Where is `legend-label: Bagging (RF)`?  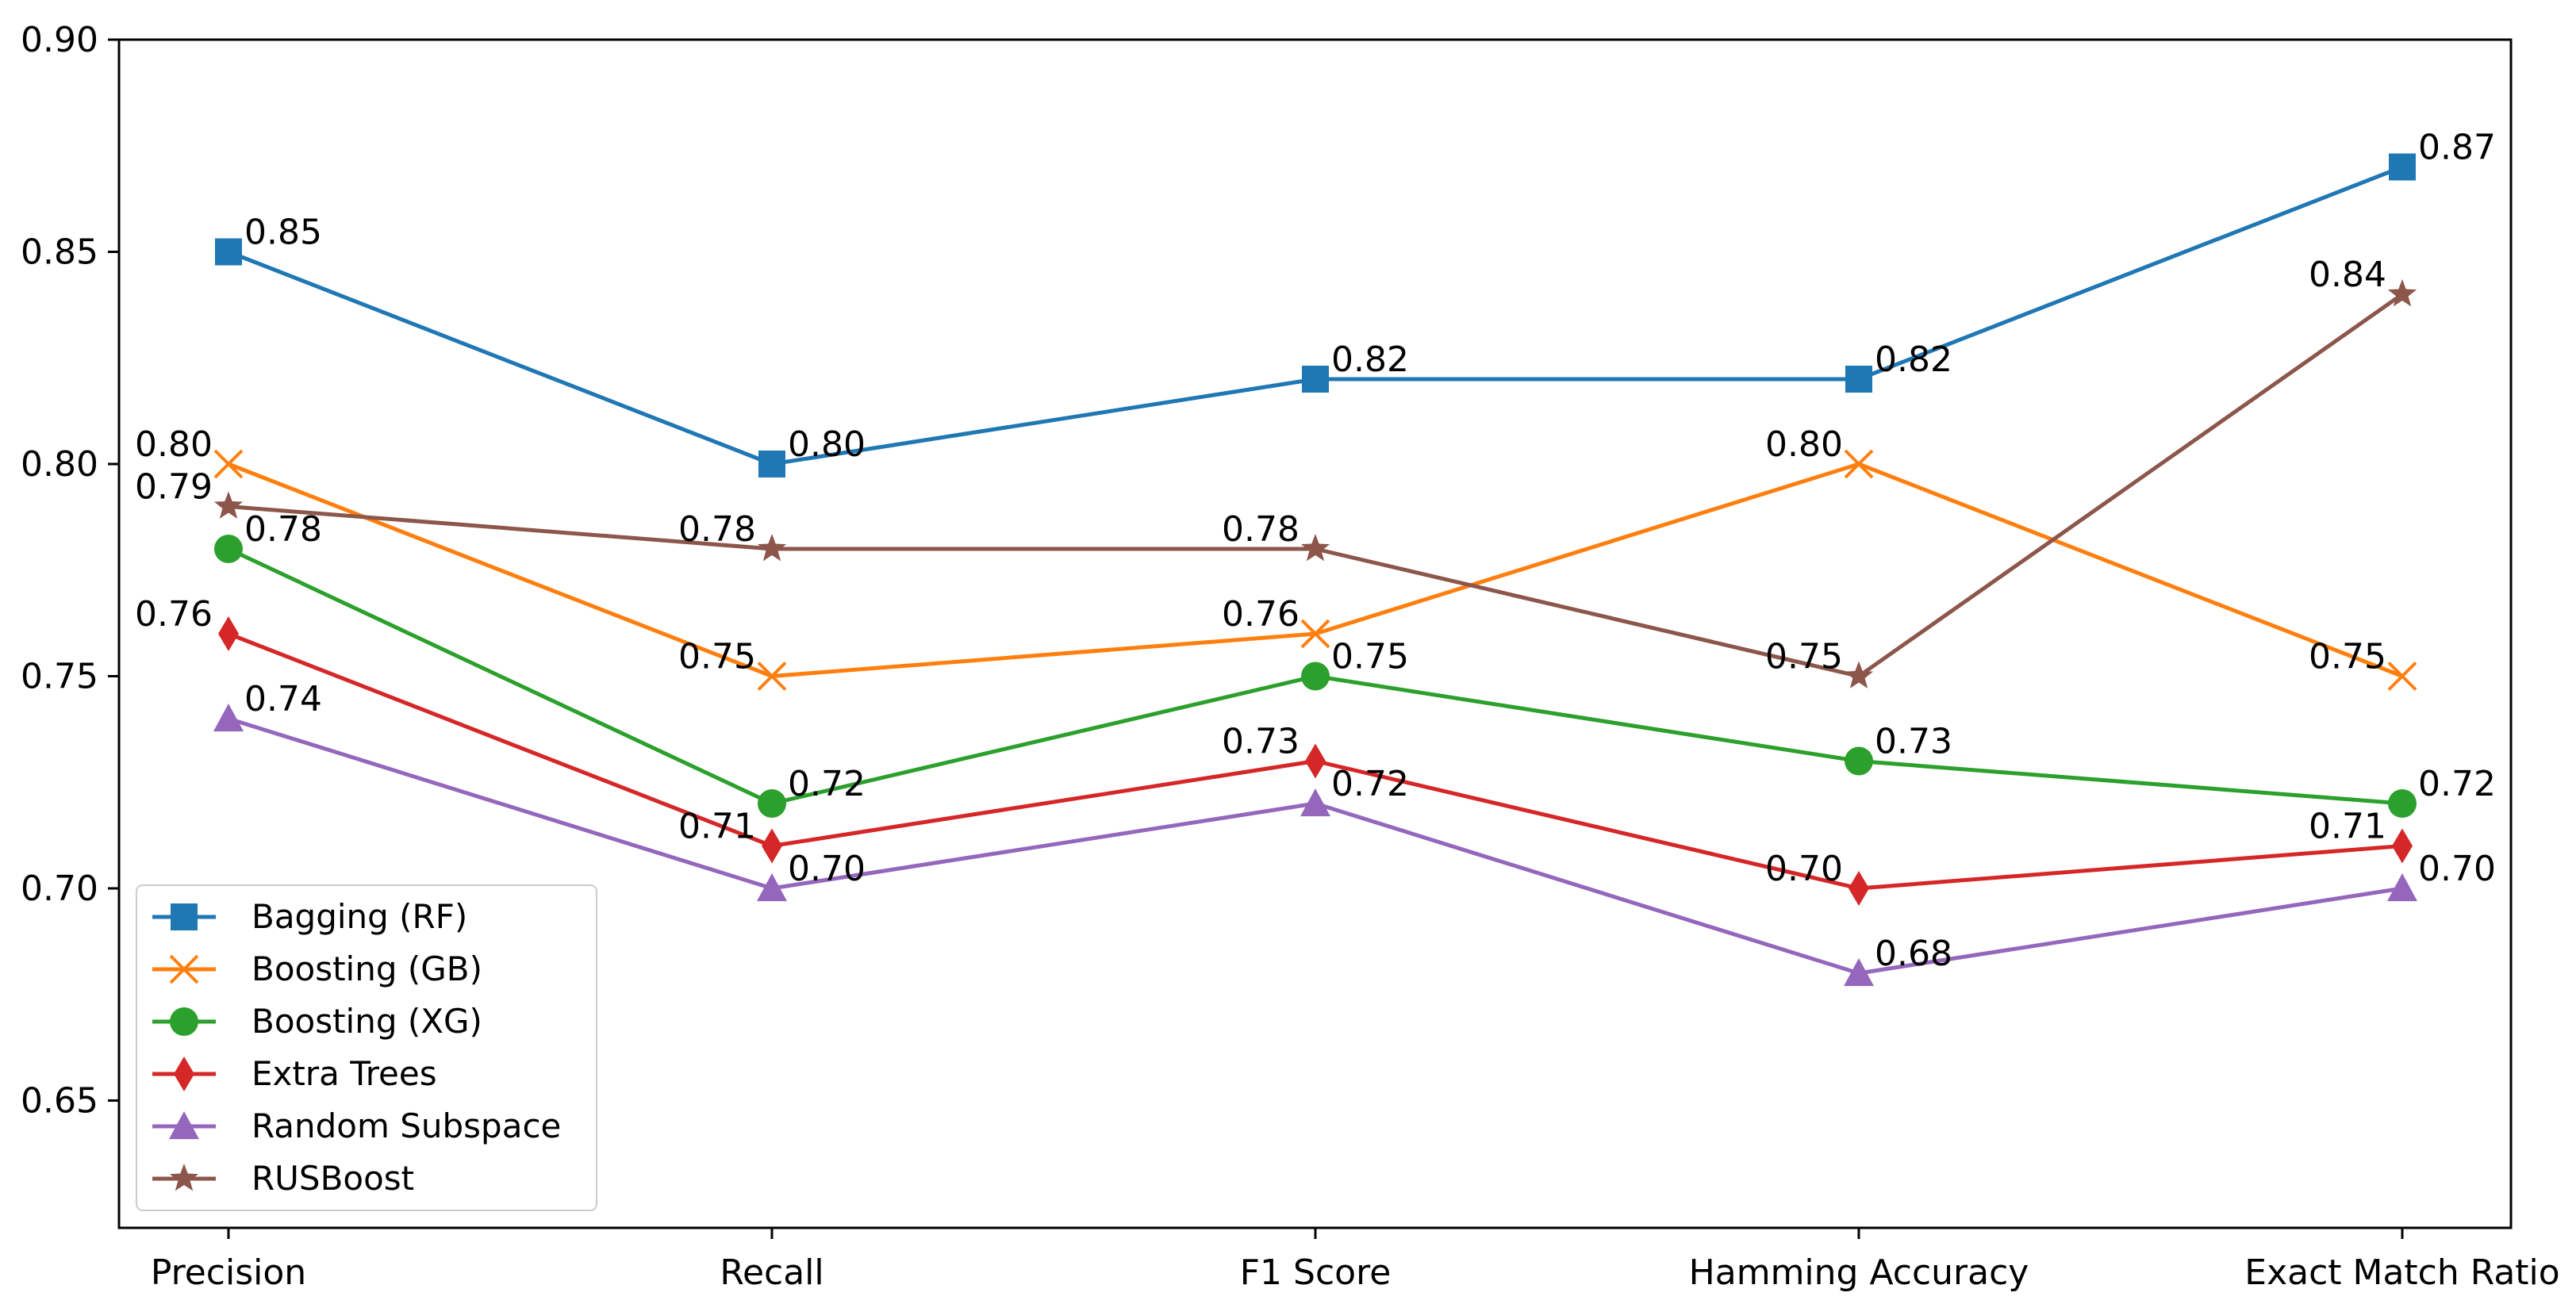
legend-label: Bagging (RF) is located at coordinates (359, 917).